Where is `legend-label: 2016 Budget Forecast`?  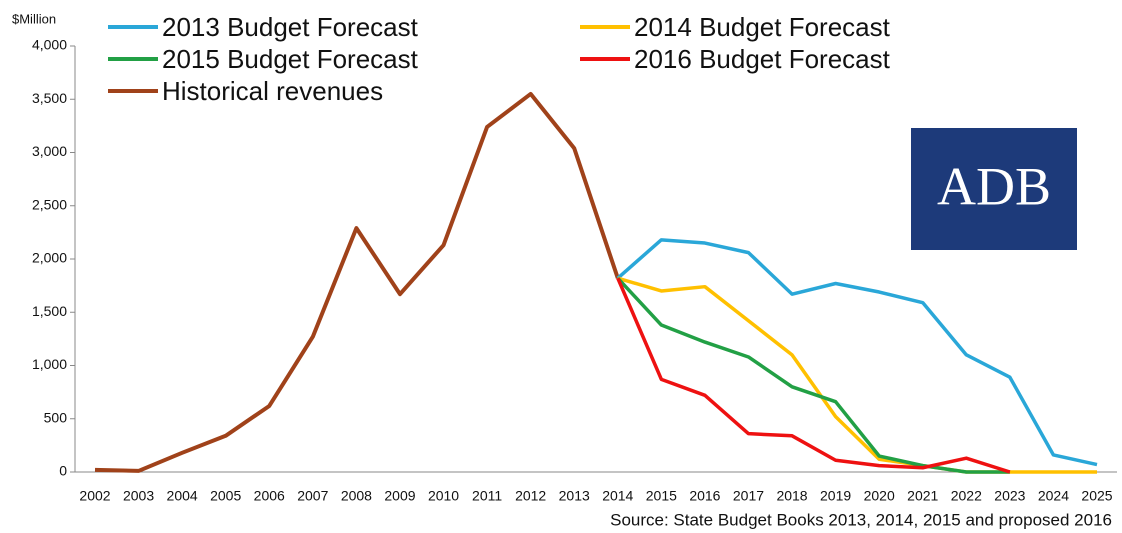 legend-label: 2016 Budget Forecast is located at coordinates (762, 59).